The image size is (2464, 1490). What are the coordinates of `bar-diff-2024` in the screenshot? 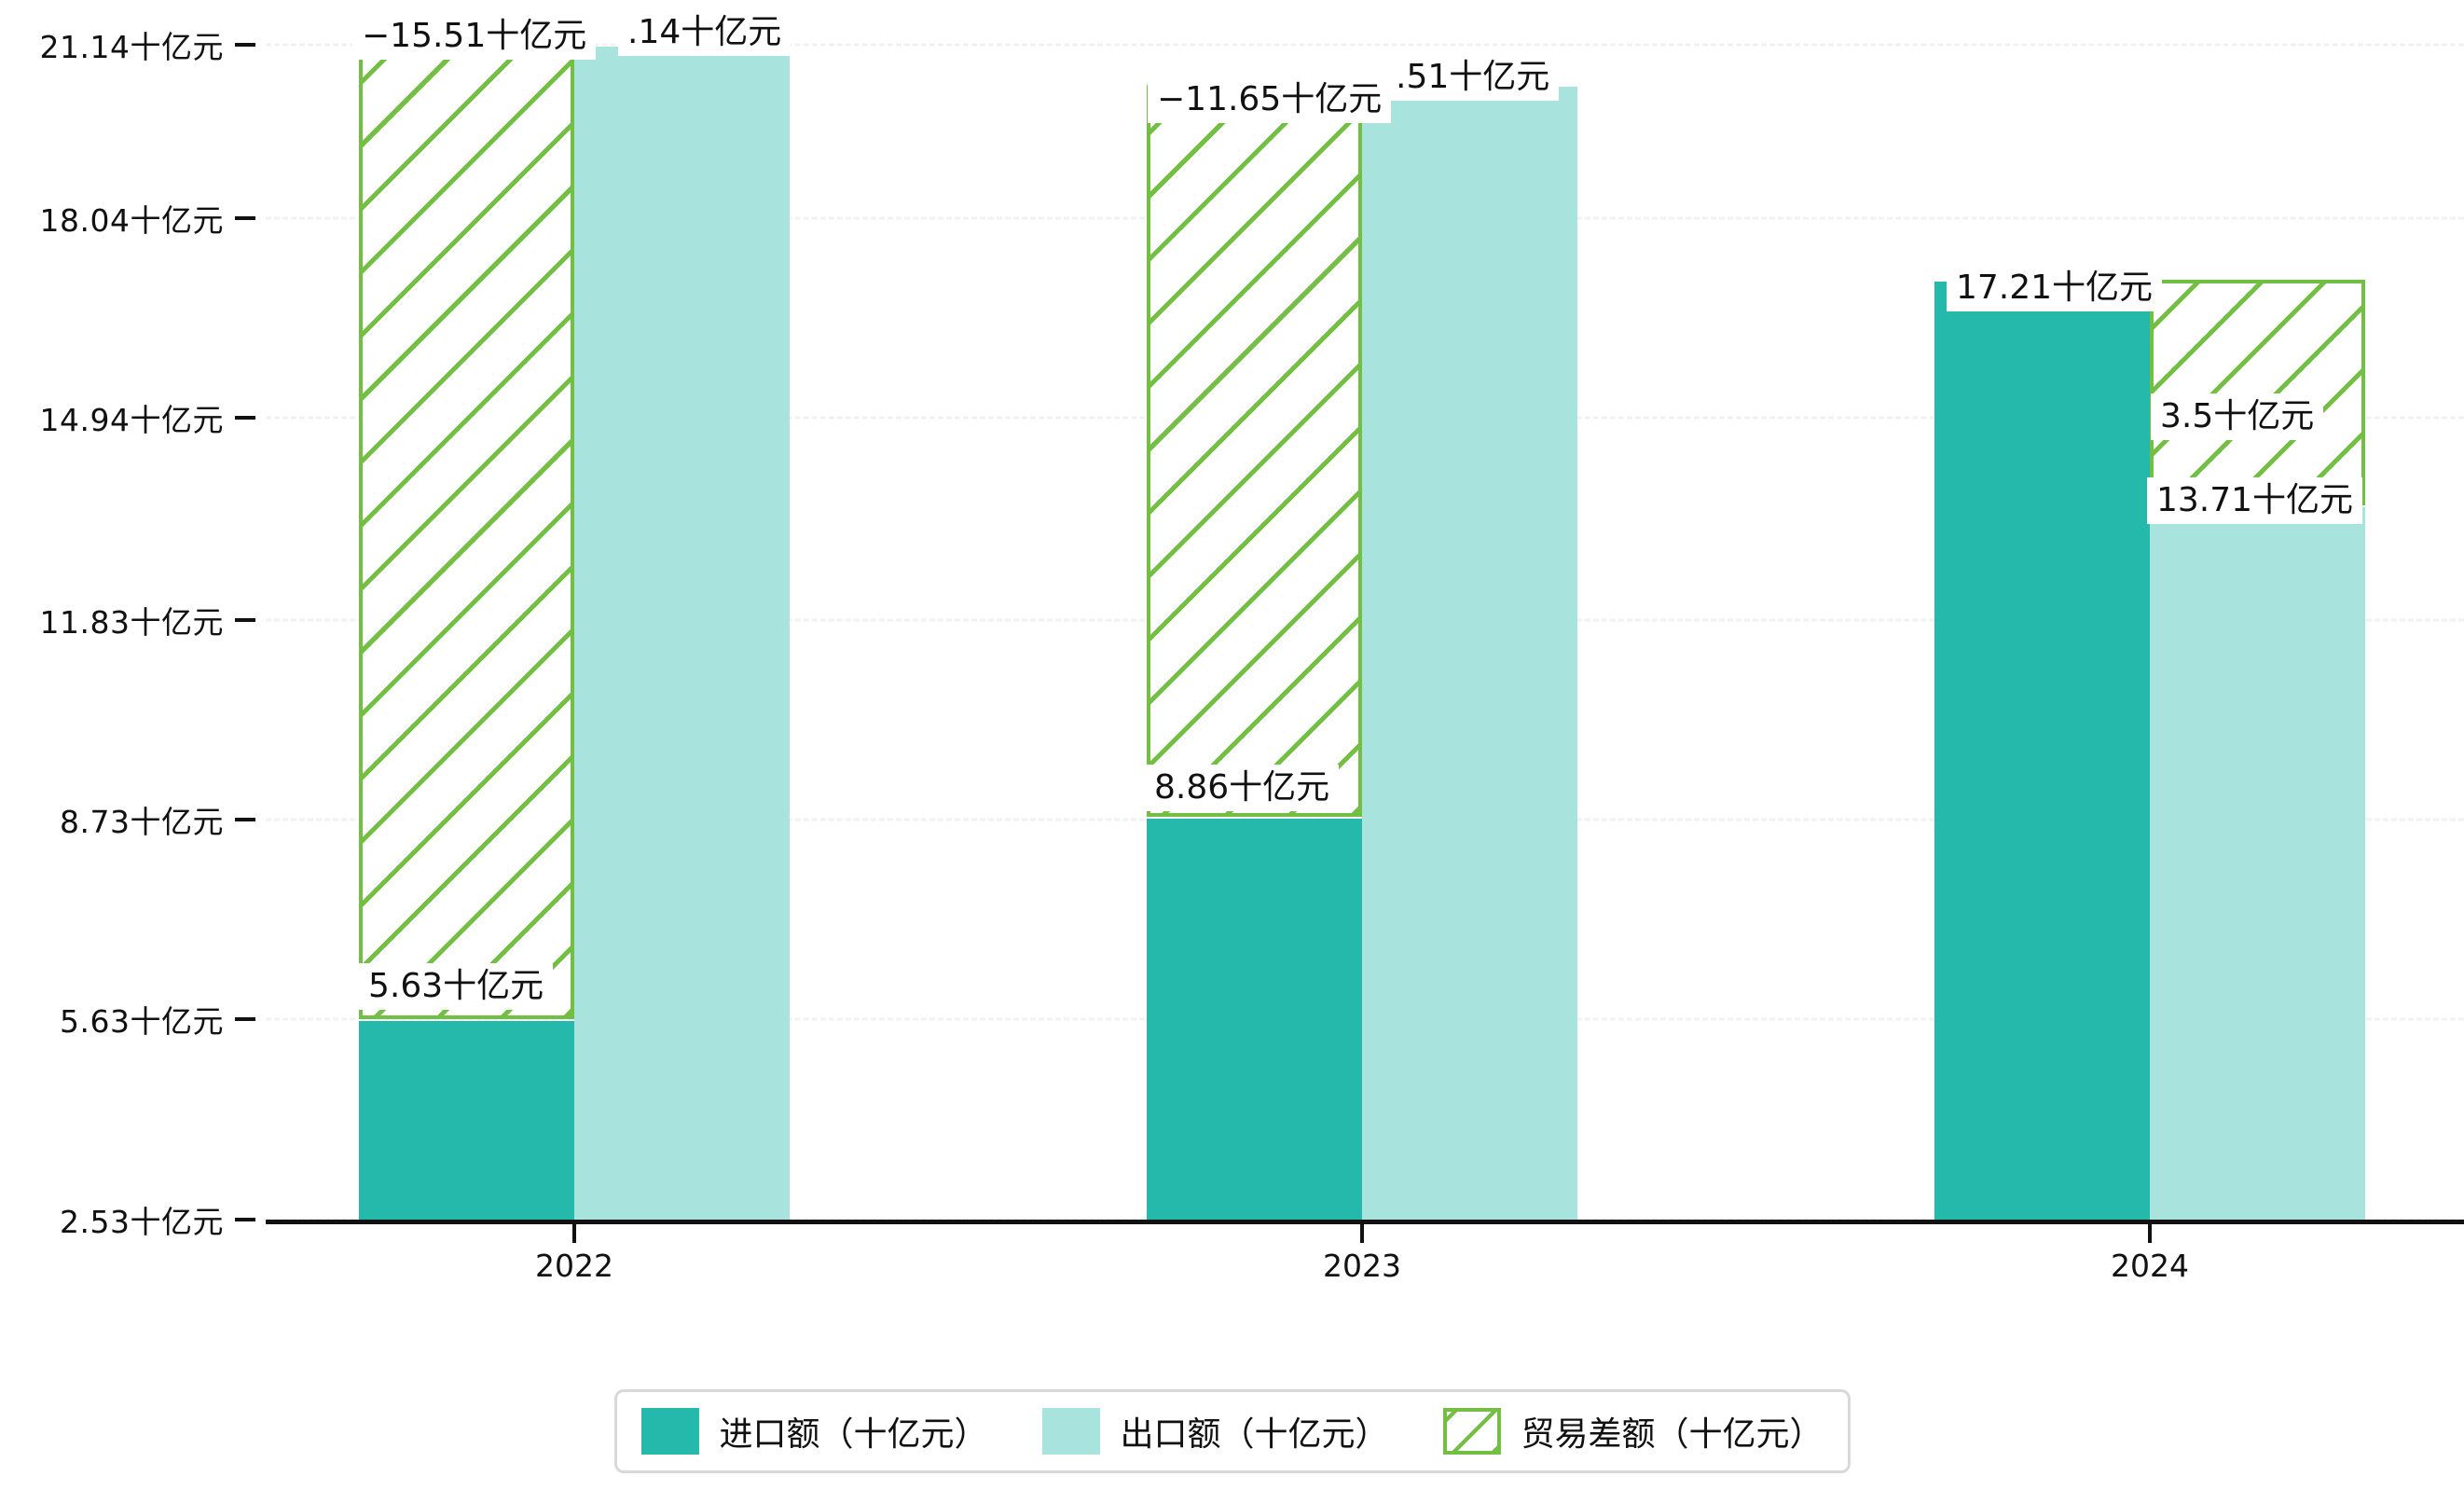 It's located at (2257, 392).